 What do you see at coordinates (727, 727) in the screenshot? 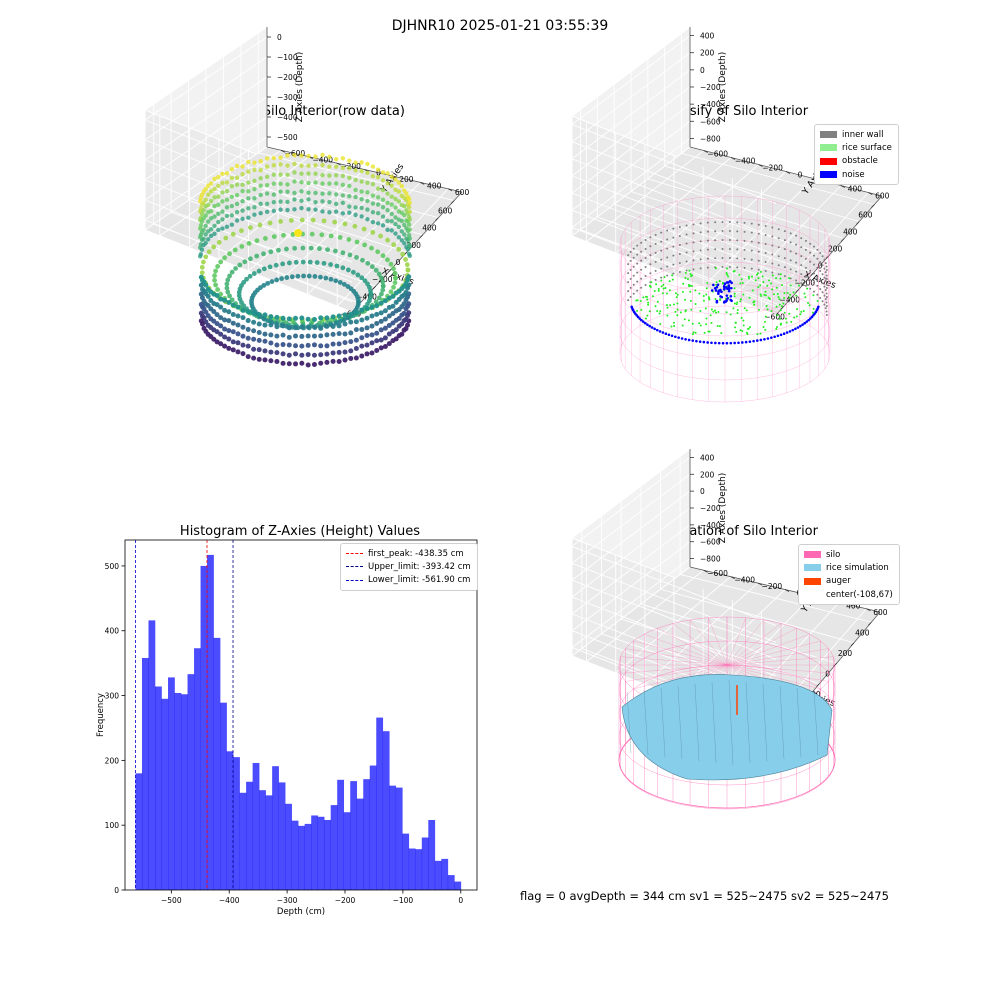
I see `sim-rice-surface` at bounding box center [727, 727].